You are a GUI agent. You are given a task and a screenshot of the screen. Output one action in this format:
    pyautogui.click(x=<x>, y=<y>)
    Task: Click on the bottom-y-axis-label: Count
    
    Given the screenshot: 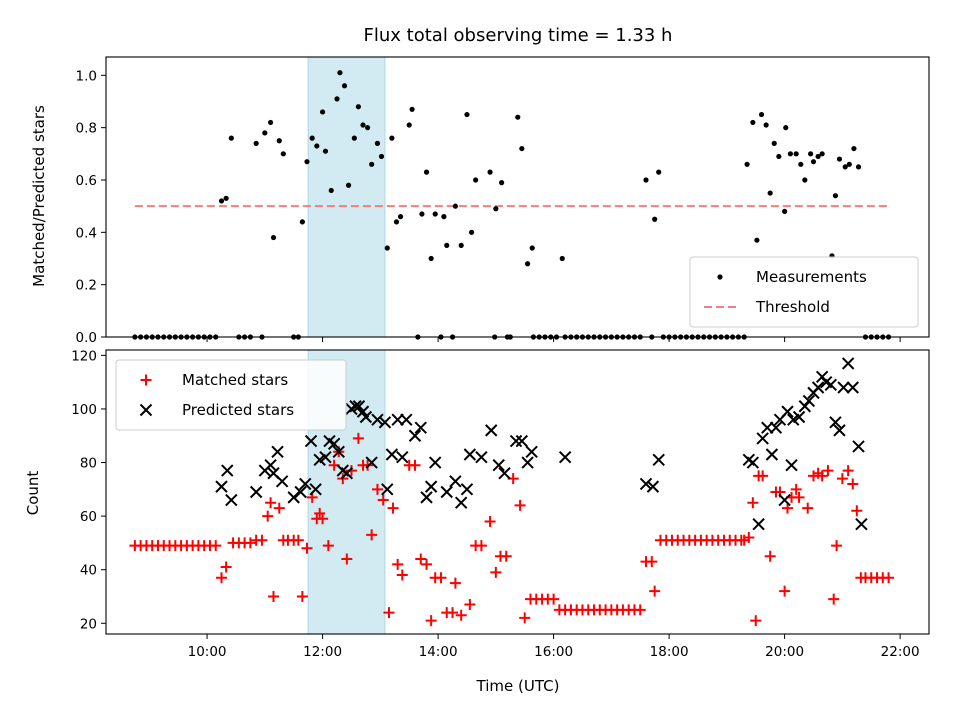 What is the action you would take?
    pyautogui.click(x=33, y=493)
    